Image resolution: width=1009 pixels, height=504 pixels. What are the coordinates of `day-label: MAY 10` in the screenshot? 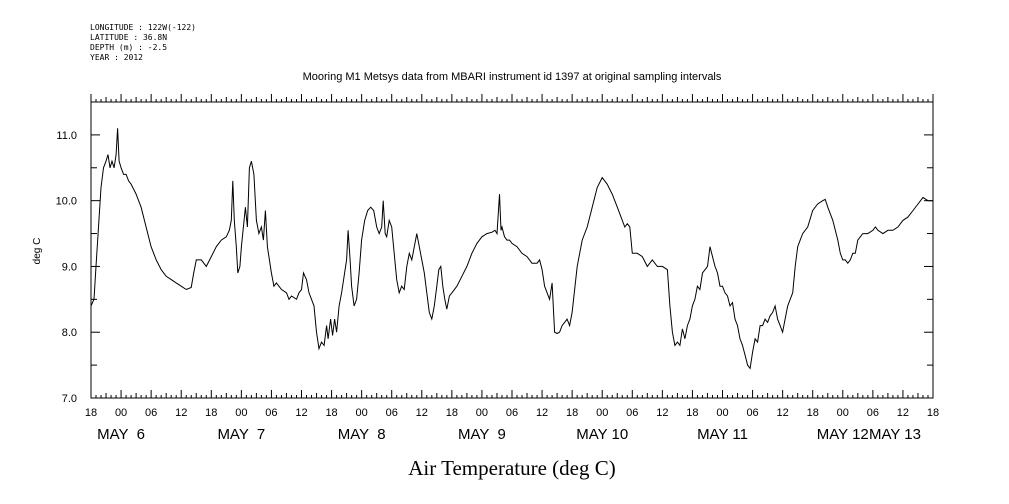 It's located at (602, 434).